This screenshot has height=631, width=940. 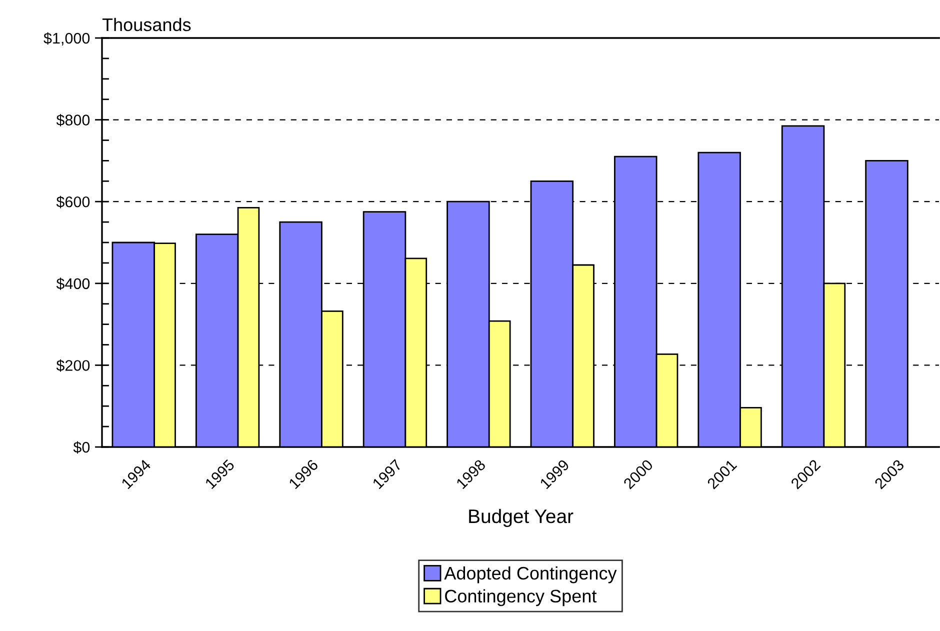 What do you see at coordinates (73, 284) in the screenshot?
I see `y-tick-label: $400` at bounding box center [73, 284].